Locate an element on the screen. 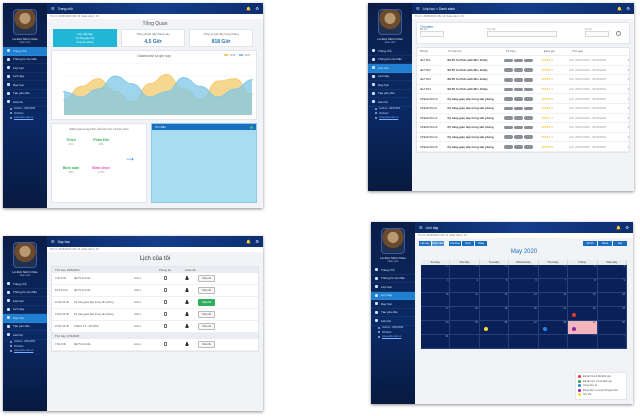 Image resolution: width=640 pixels, height=416 pixels. calendar-day-cell: 12 is located at coordinates (494, 300).